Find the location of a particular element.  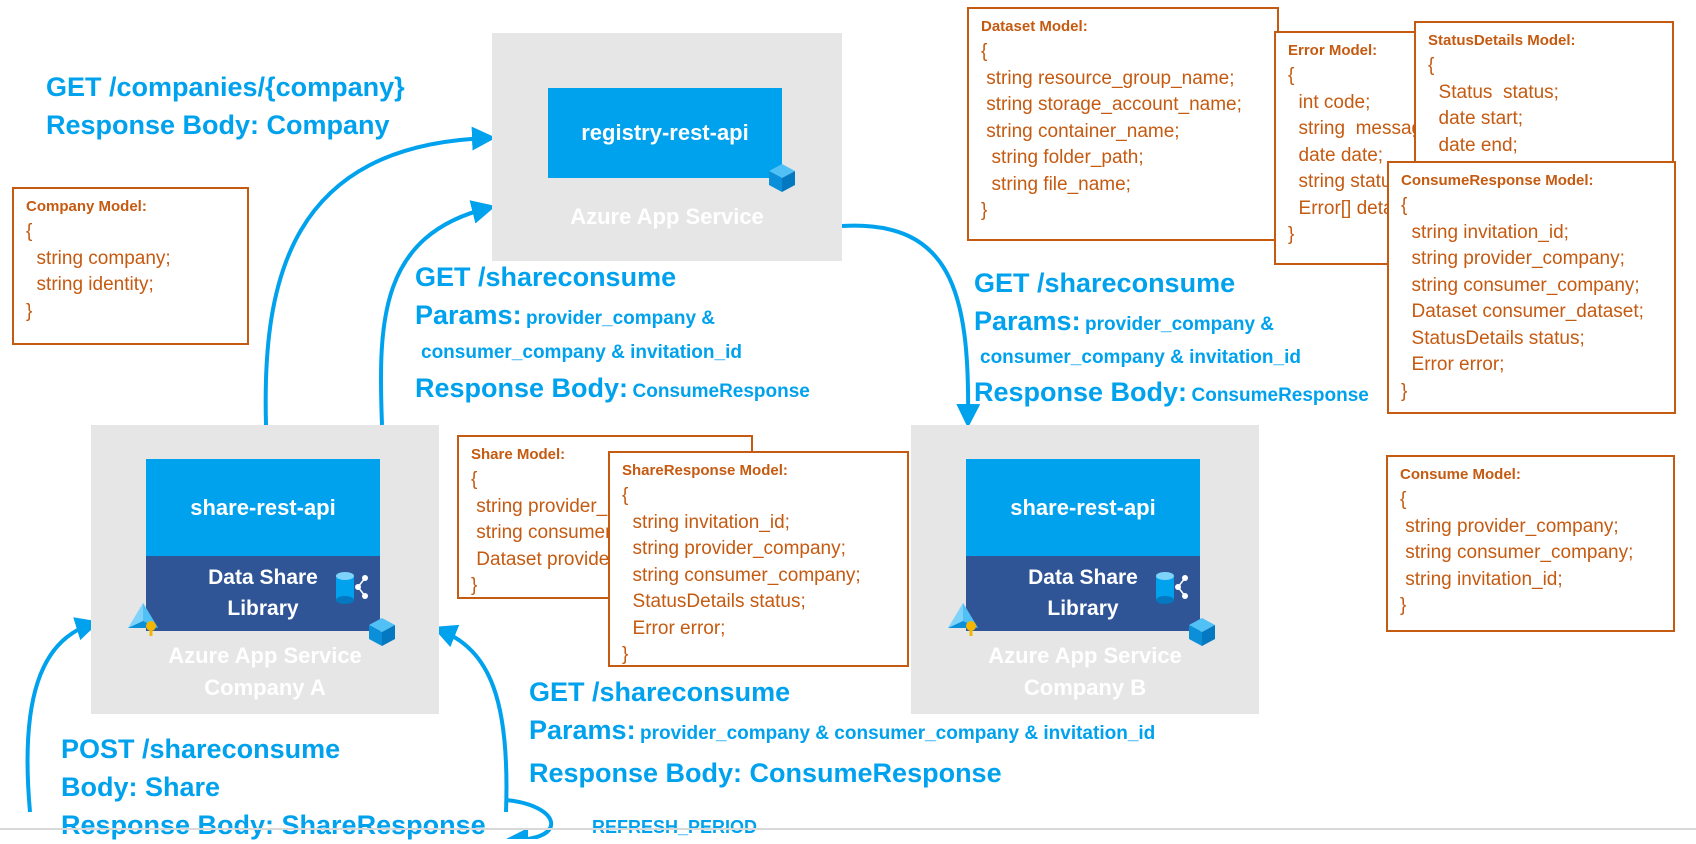

get-shareconsume-a-resp-key: Response Body: is located at coordinates (522, 388).